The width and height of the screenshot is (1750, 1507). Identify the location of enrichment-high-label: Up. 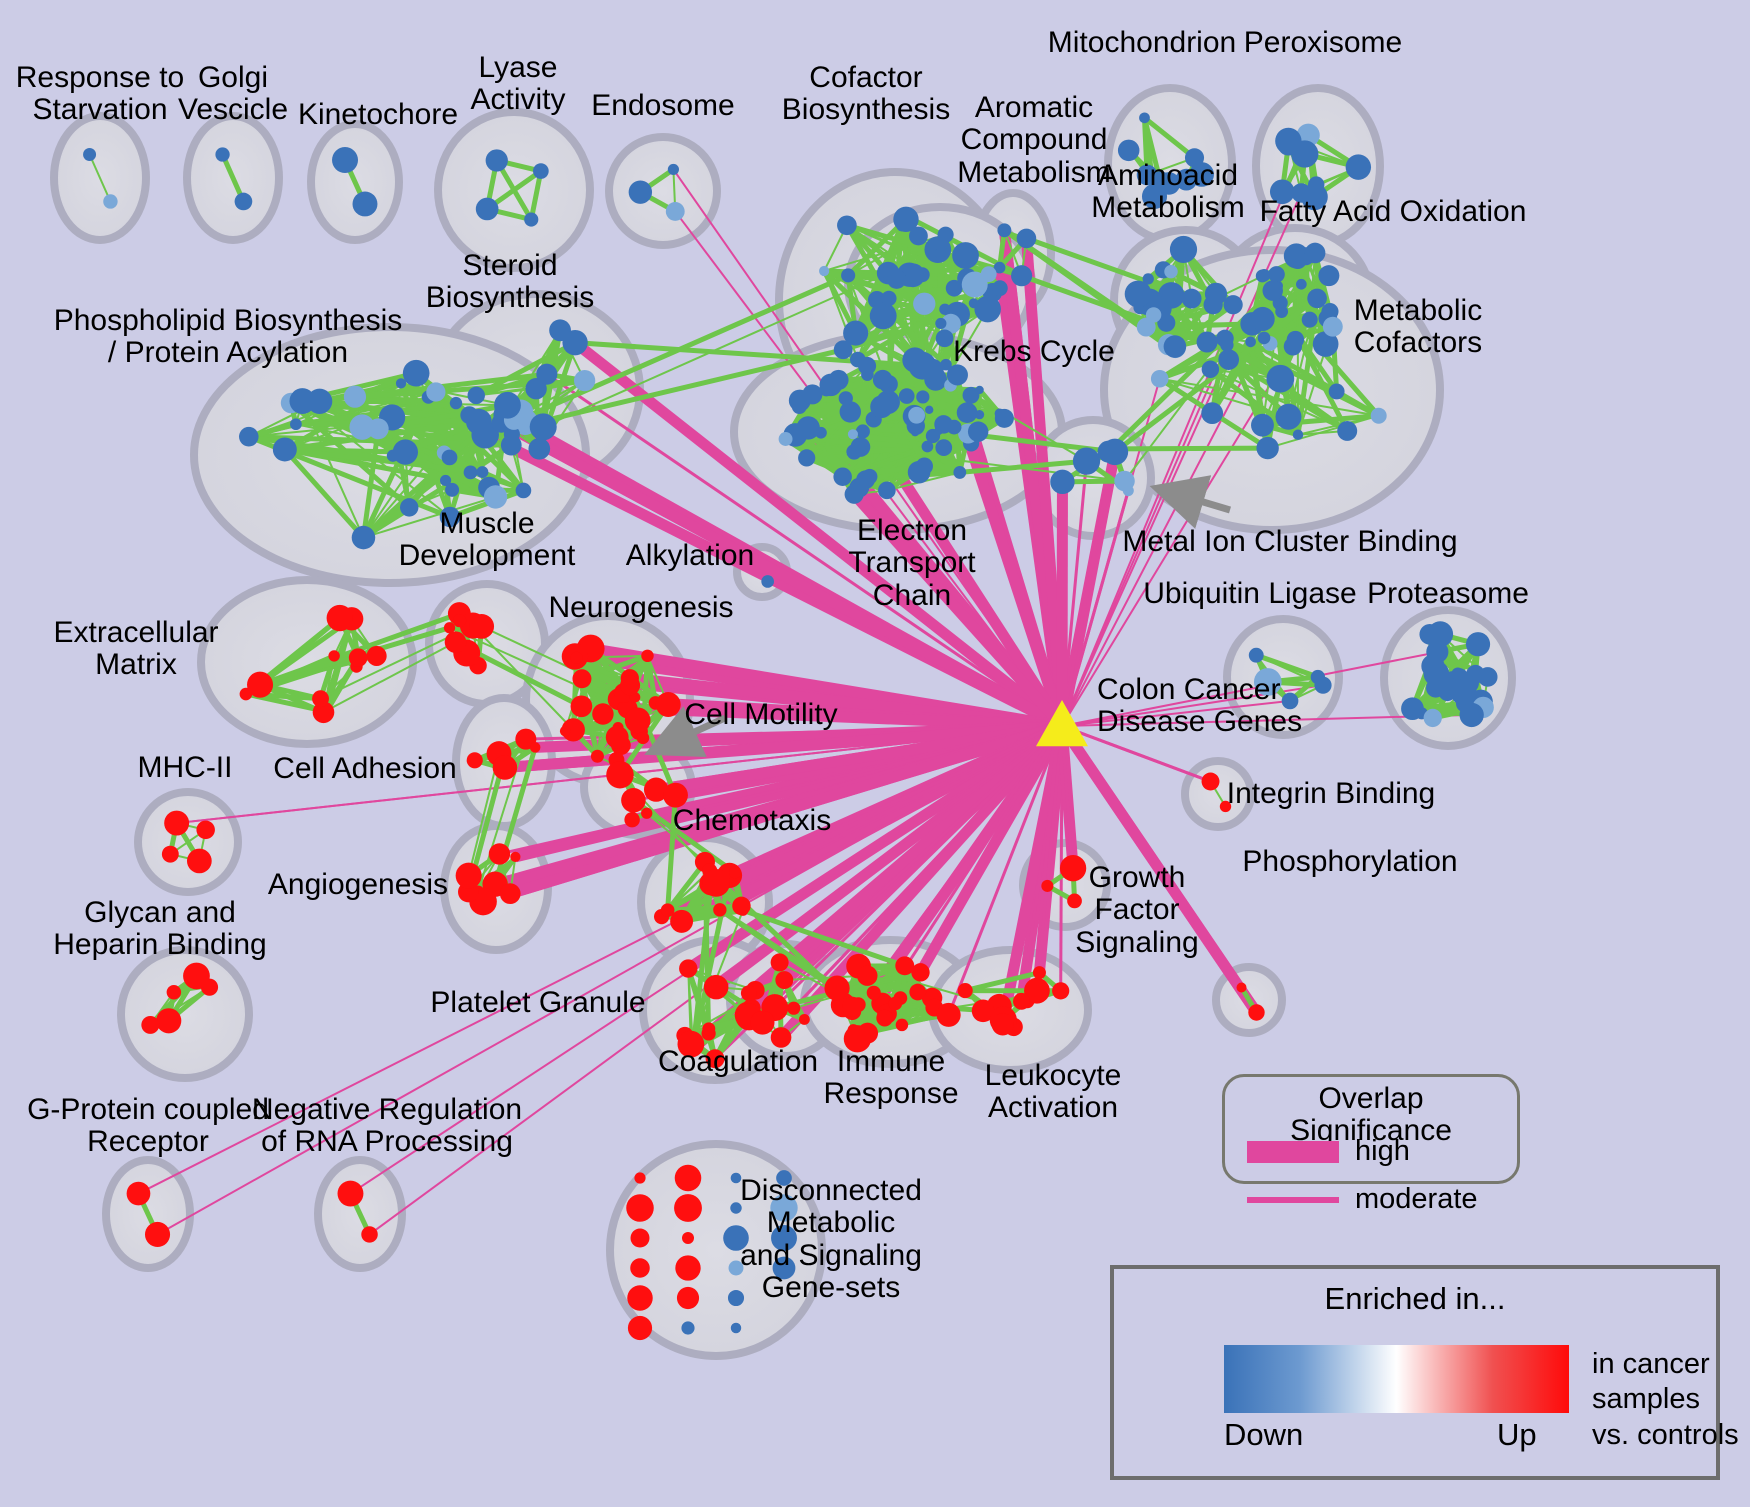
(1517, 1434).